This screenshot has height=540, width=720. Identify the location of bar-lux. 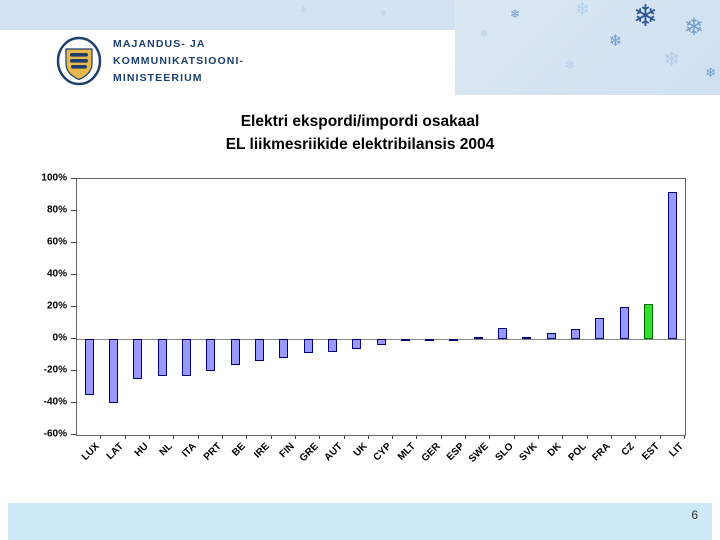
(89, 367).